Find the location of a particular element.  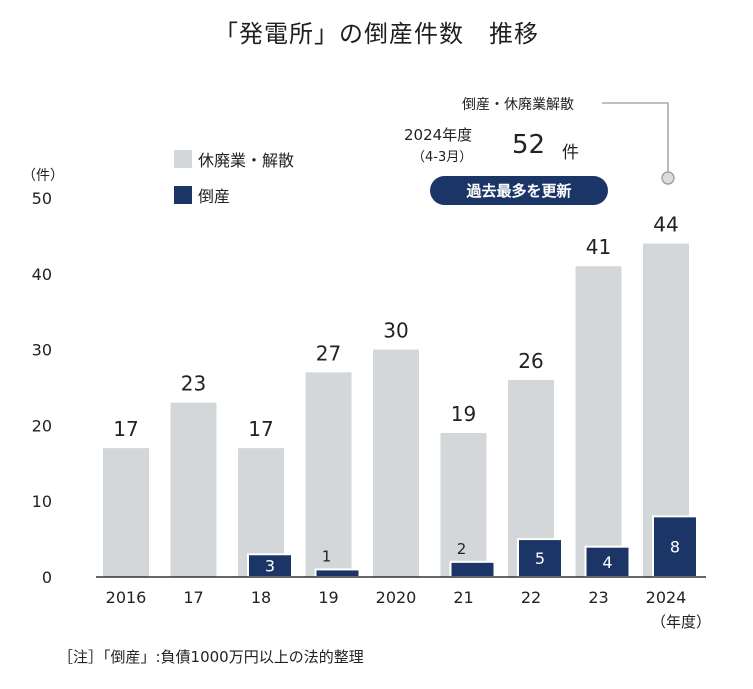

data-label-closure: 26 is located at coordinates (530, 361).